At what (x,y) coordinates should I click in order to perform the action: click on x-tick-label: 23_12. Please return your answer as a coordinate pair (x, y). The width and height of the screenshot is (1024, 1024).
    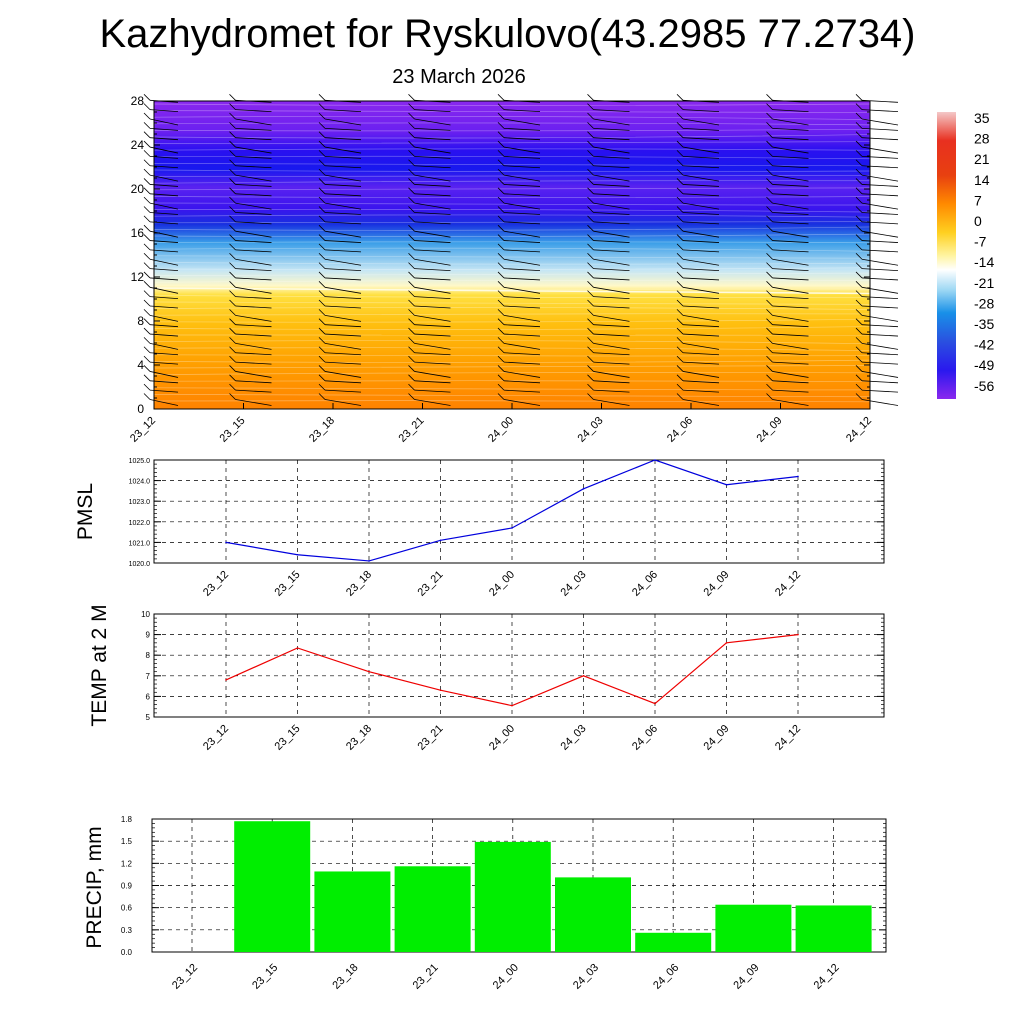
    Looking at the image, I should click on (216, 584).